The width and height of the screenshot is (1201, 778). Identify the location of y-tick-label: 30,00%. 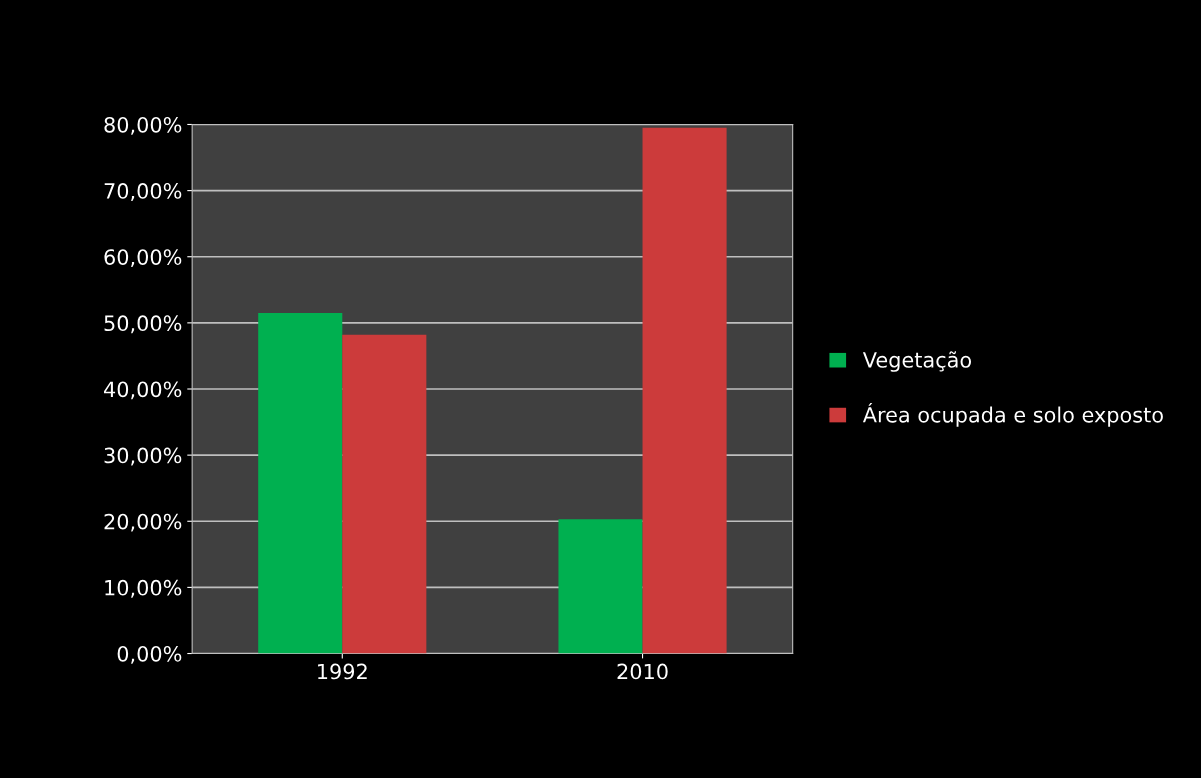
(143, 456).